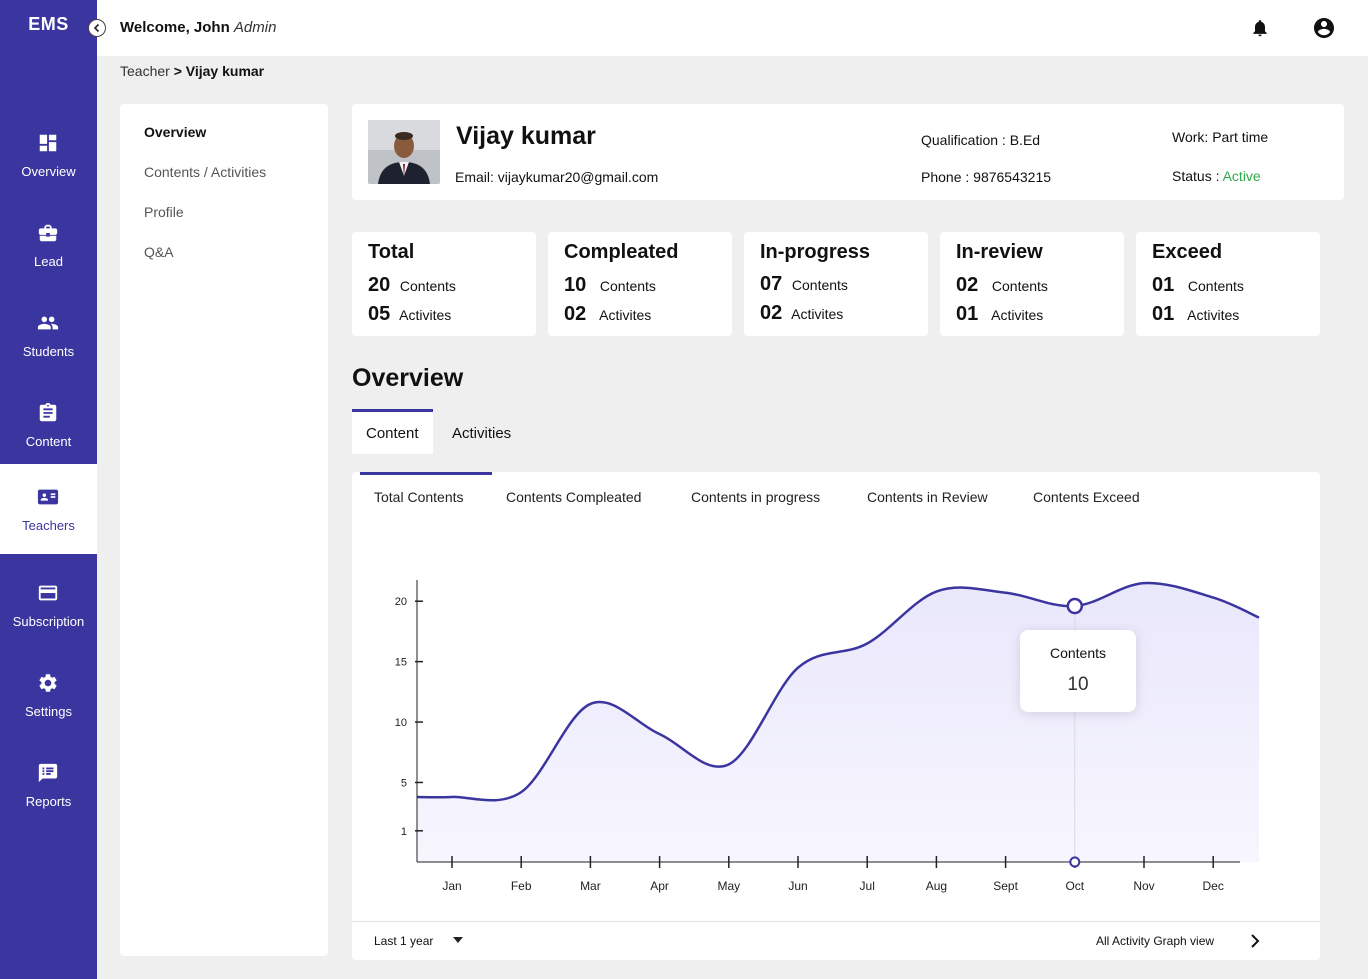 Image resolution: width=1368 pixels, height=979 pixels. I want to click on stat-contents-row: 10 Contents, so click(610, 285).